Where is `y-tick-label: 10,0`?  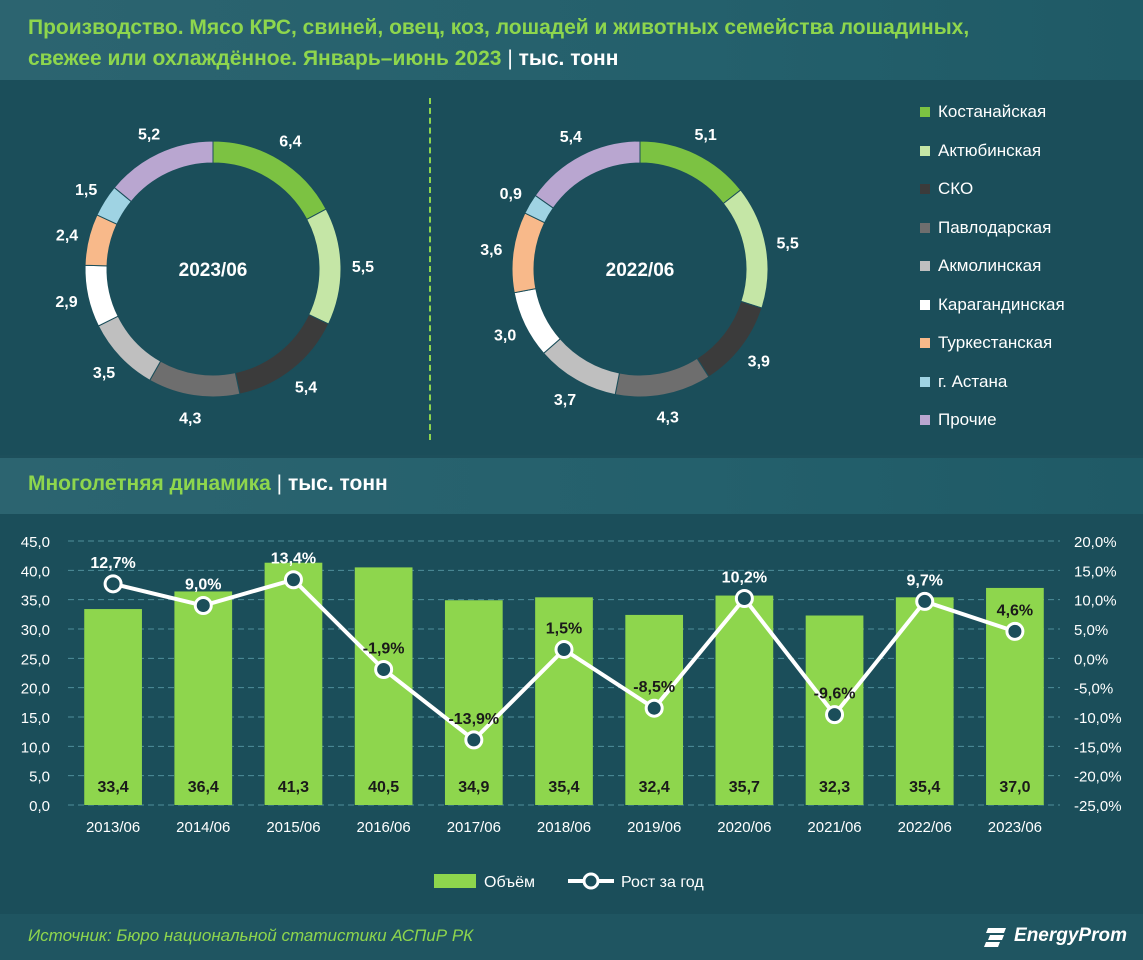
y-tick-label: 10,0 is located at coordinates (35, 747).